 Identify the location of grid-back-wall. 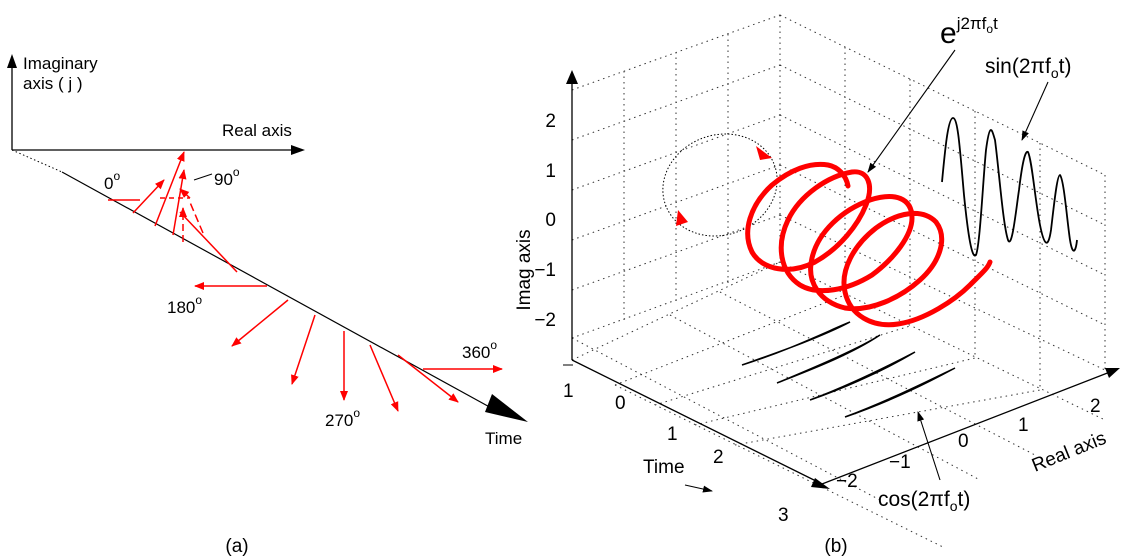
(676, 176).